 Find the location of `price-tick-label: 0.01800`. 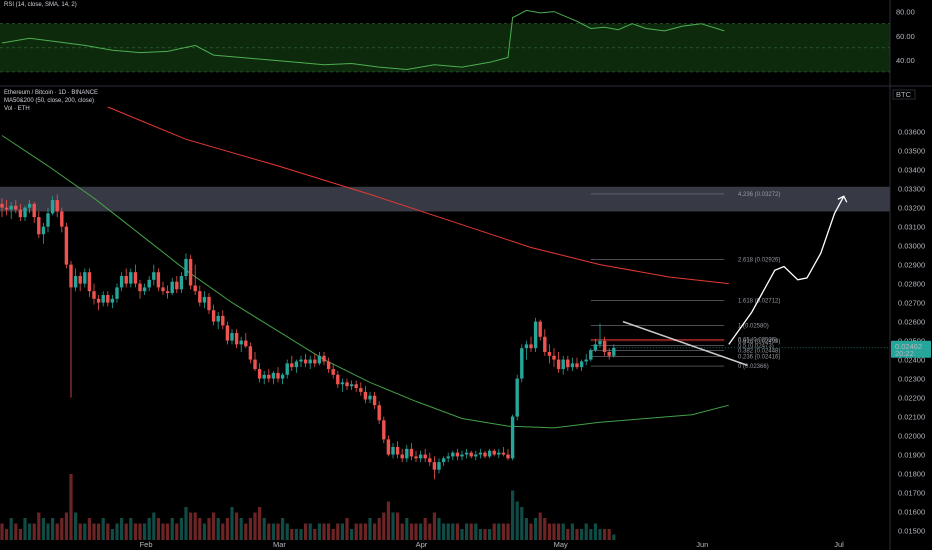

price-tick-label: 0.01800 is located at coordinates (911, 474).